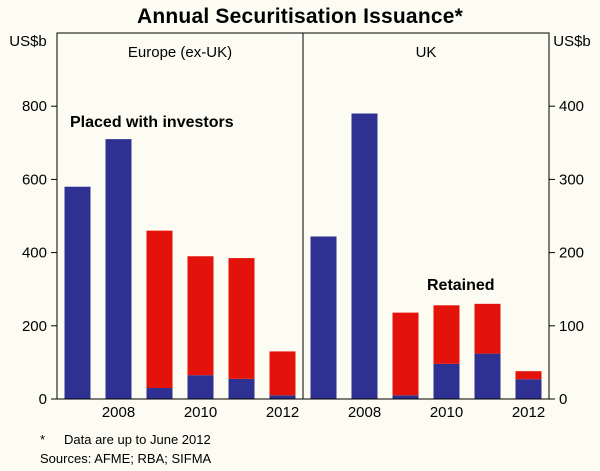  Describe the element at coordinates (571, 179) in the screenshot. I see `right-axis-tick-label: 300` at that location.